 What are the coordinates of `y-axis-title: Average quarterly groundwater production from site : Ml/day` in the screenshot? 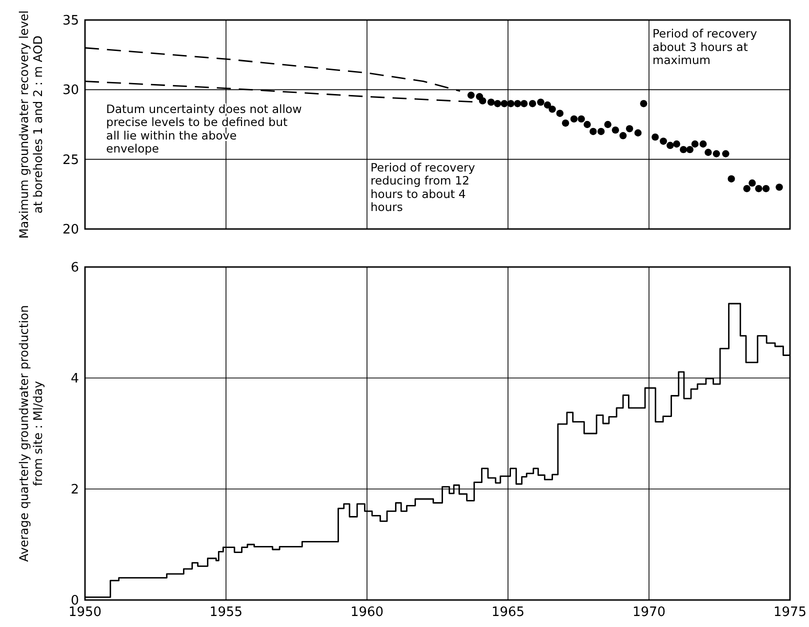 It's located at (31, 433).